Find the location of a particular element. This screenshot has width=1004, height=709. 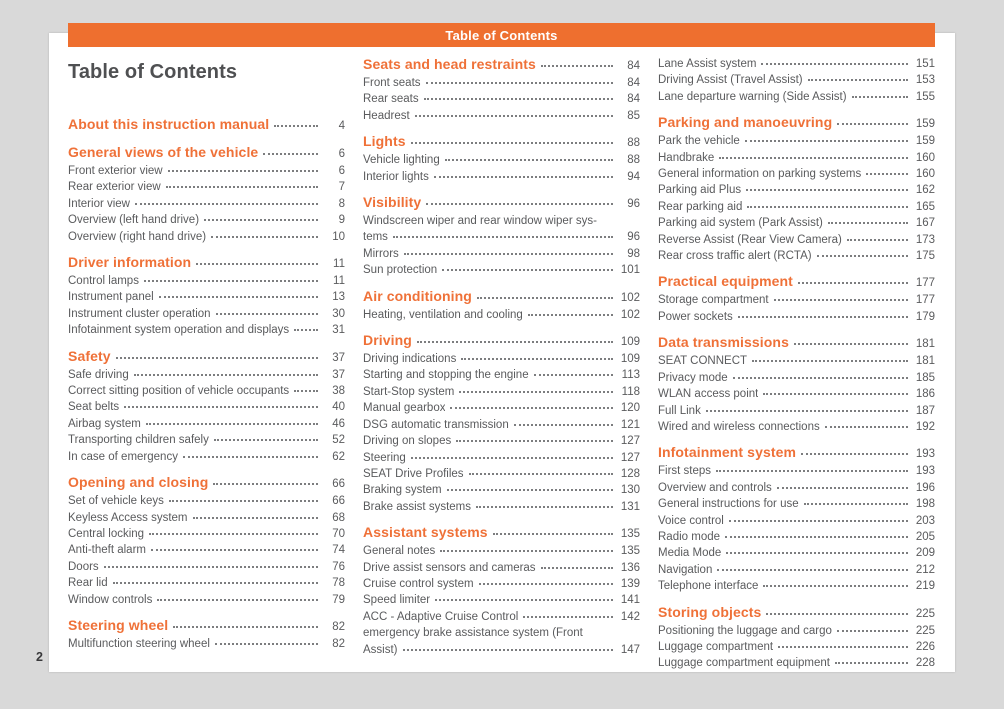

toc-entry: Steering 127 is located at coordinates (501, 458).